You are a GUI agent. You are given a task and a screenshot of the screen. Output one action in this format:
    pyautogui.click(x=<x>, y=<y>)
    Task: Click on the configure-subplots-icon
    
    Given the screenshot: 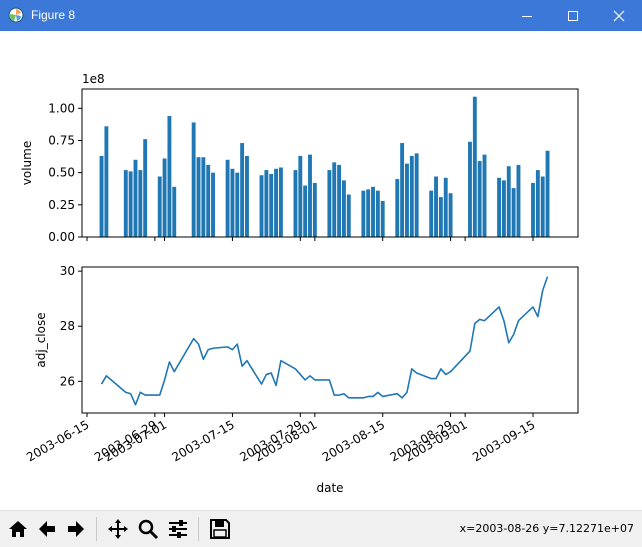 What is the action you would take?
    pyautogui.click(x=178, y=529)
    